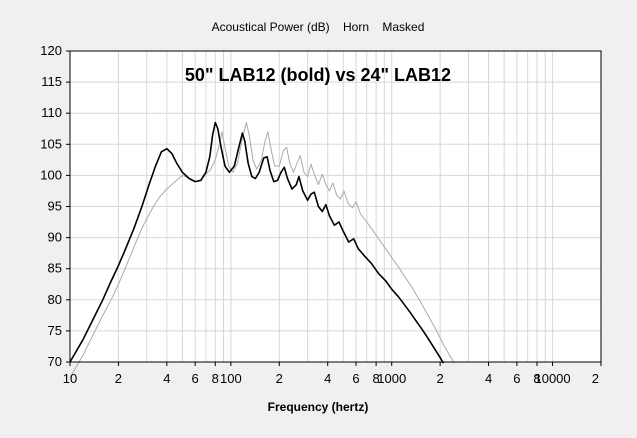 The width and height of the screenshot is (637, 438). Describe the element at coordinates (51, 81) in the screenshot. I see `y-tick-label: 115` at that location.